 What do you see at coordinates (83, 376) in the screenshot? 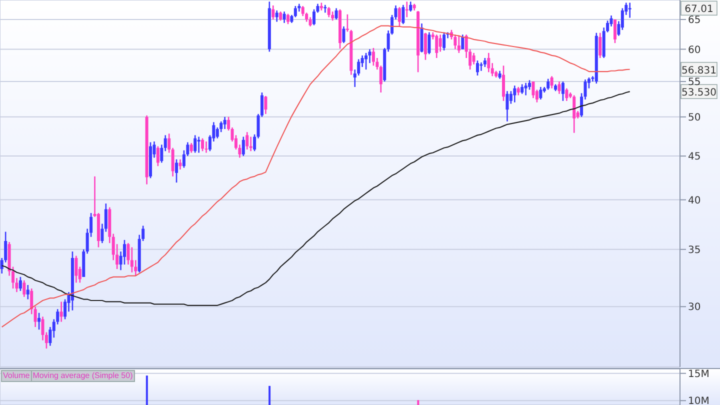
I see `annotation: Moving average (Simple 50)` at bounding box center [83, 376].